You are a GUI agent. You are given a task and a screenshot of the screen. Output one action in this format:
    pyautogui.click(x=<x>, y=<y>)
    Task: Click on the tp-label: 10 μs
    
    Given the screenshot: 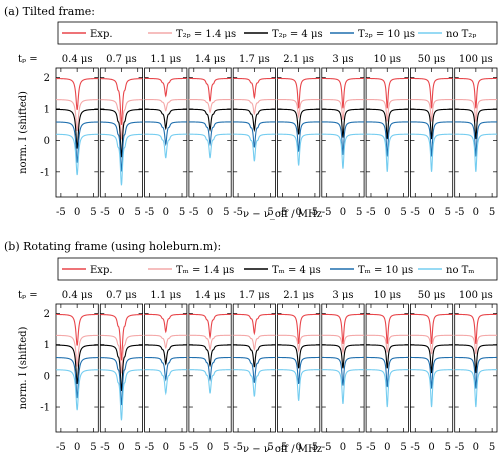 What is the action you would take?
    pyautogui.click(x=387, y=59)
    